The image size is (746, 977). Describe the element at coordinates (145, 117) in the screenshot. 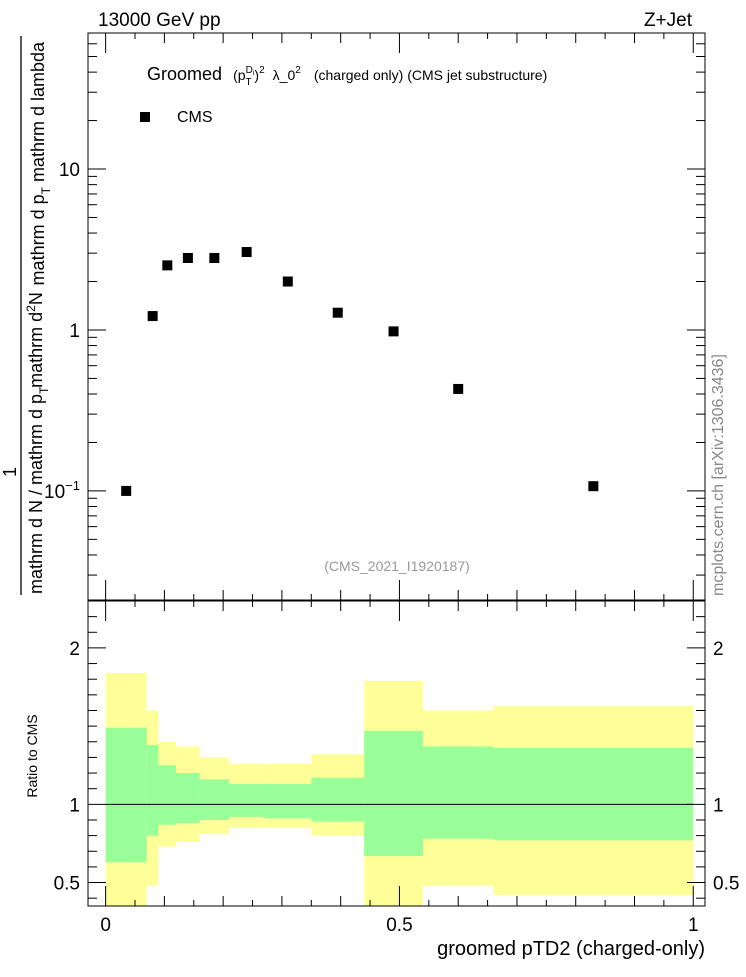

I see `legend-marker-cms` at that location.